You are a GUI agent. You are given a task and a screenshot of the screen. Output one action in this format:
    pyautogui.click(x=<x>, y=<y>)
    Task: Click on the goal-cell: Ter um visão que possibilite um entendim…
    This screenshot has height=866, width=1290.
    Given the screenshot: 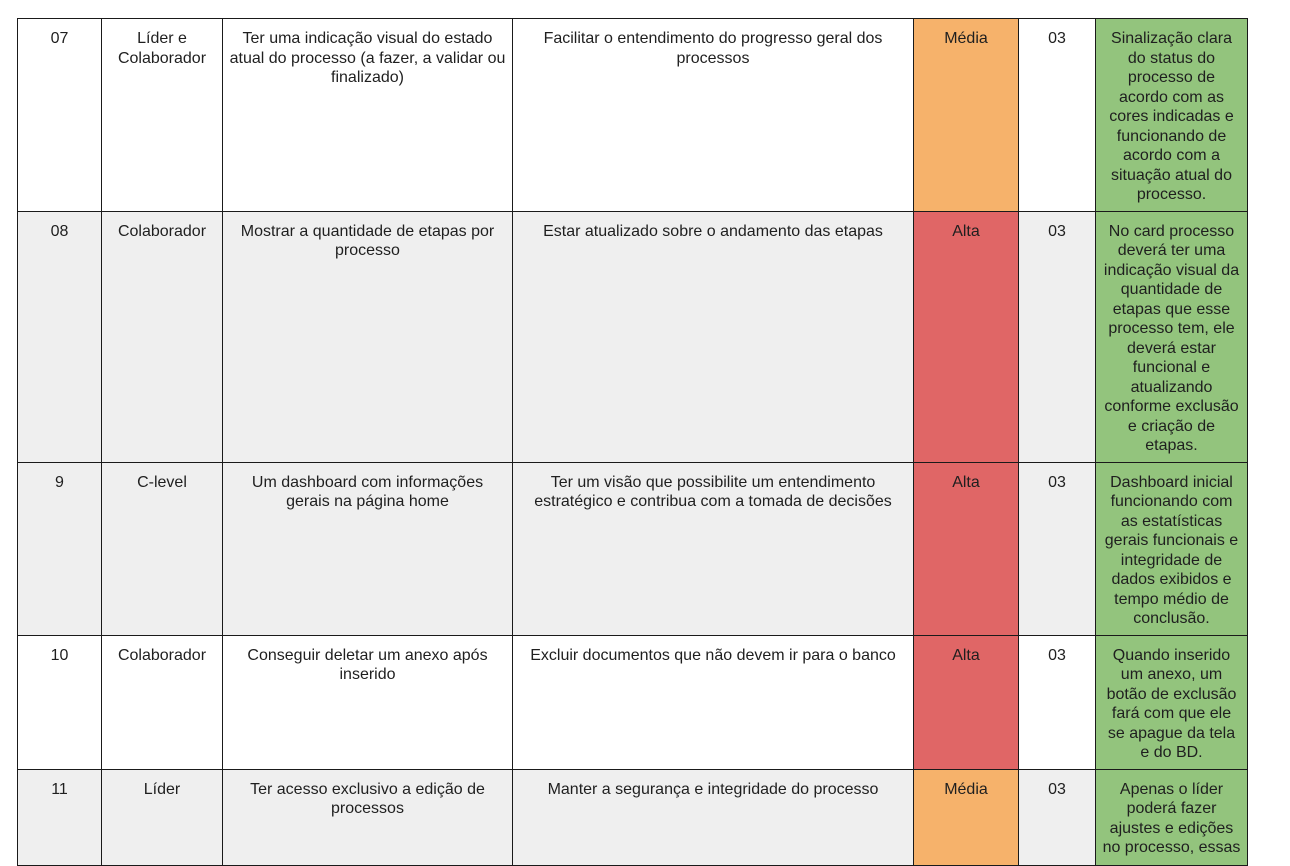 What is the action you would take?
    pyautogui.click(x=713, y=548)
    